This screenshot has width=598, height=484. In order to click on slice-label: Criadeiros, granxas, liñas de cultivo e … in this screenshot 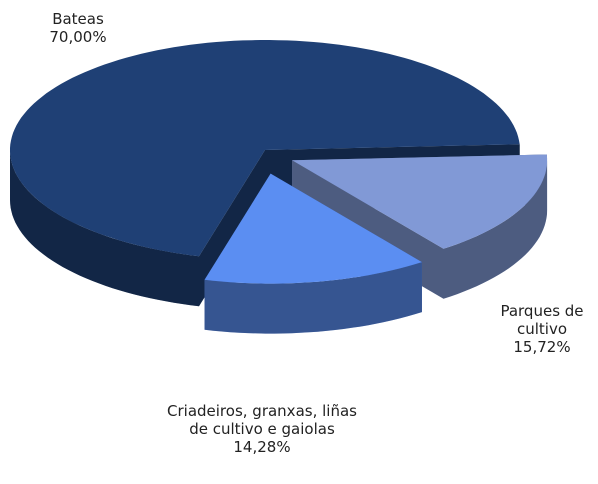, I will do `click(262, 429)`.